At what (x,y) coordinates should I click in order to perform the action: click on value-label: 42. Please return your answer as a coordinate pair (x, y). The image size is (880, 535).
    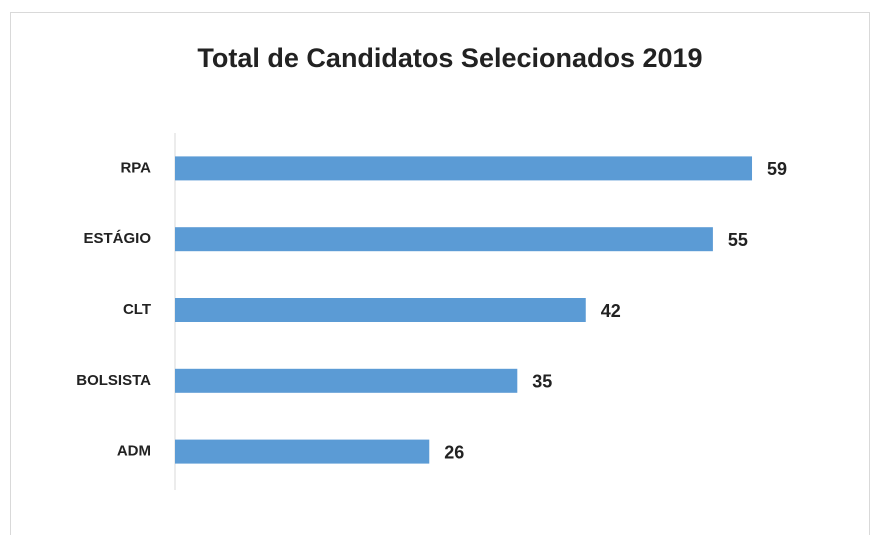
    Looking at the image, I should click on (611, 311).